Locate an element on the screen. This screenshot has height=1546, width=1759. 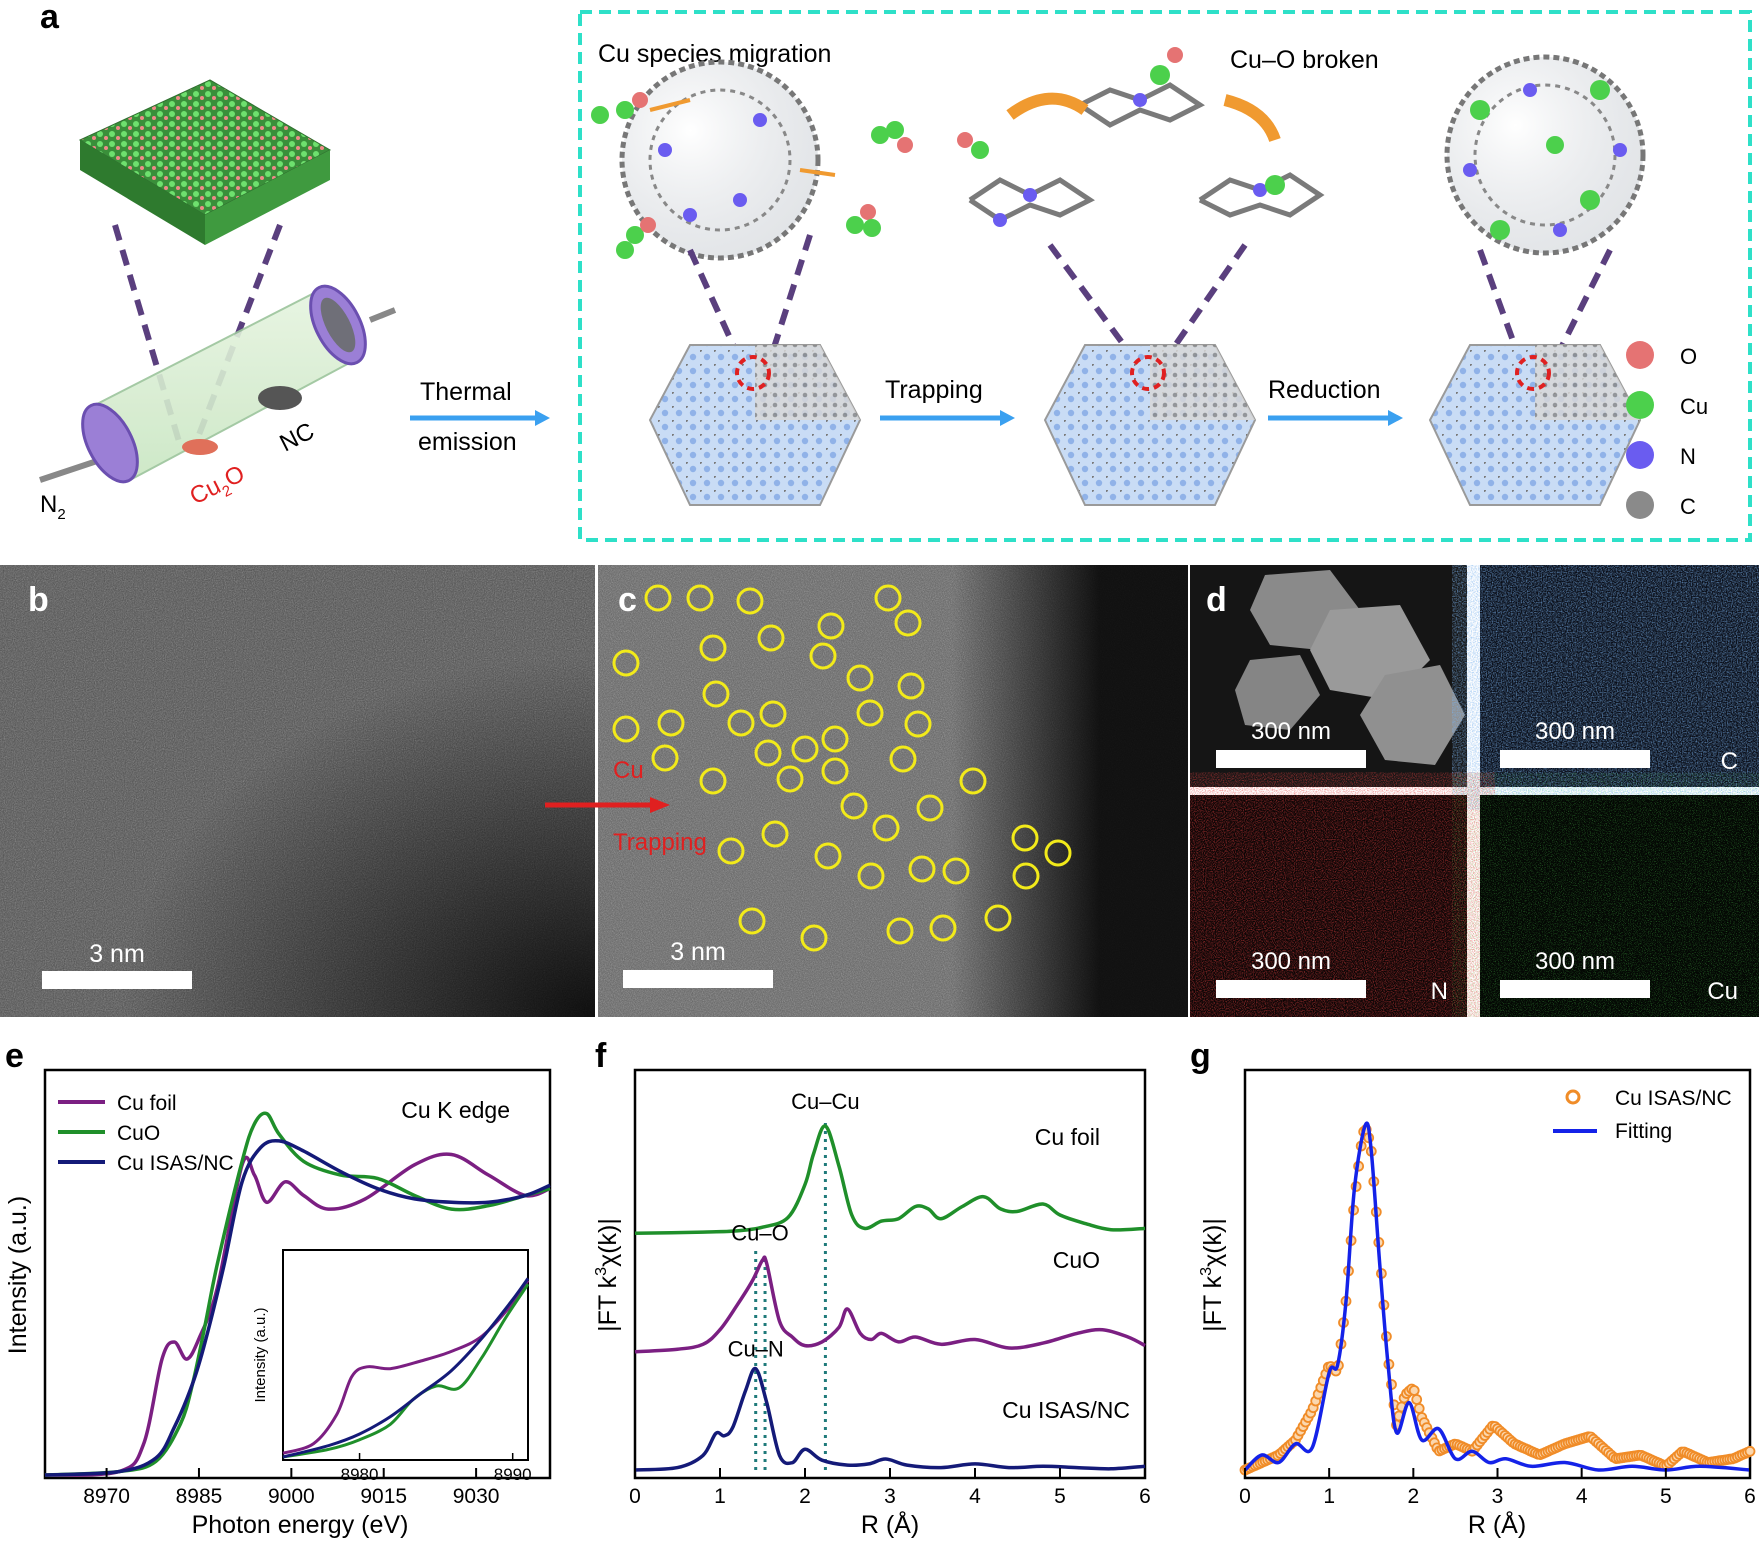
peak-label: Cu–Cu is located at coordinates (825, 1101).